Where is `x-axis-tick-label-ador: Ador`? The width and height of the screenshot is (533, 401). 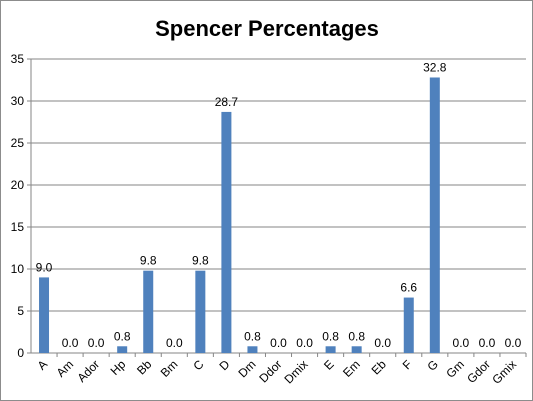
x-axis-tick-label-ador: Ador is located at coordinates (88, 371).